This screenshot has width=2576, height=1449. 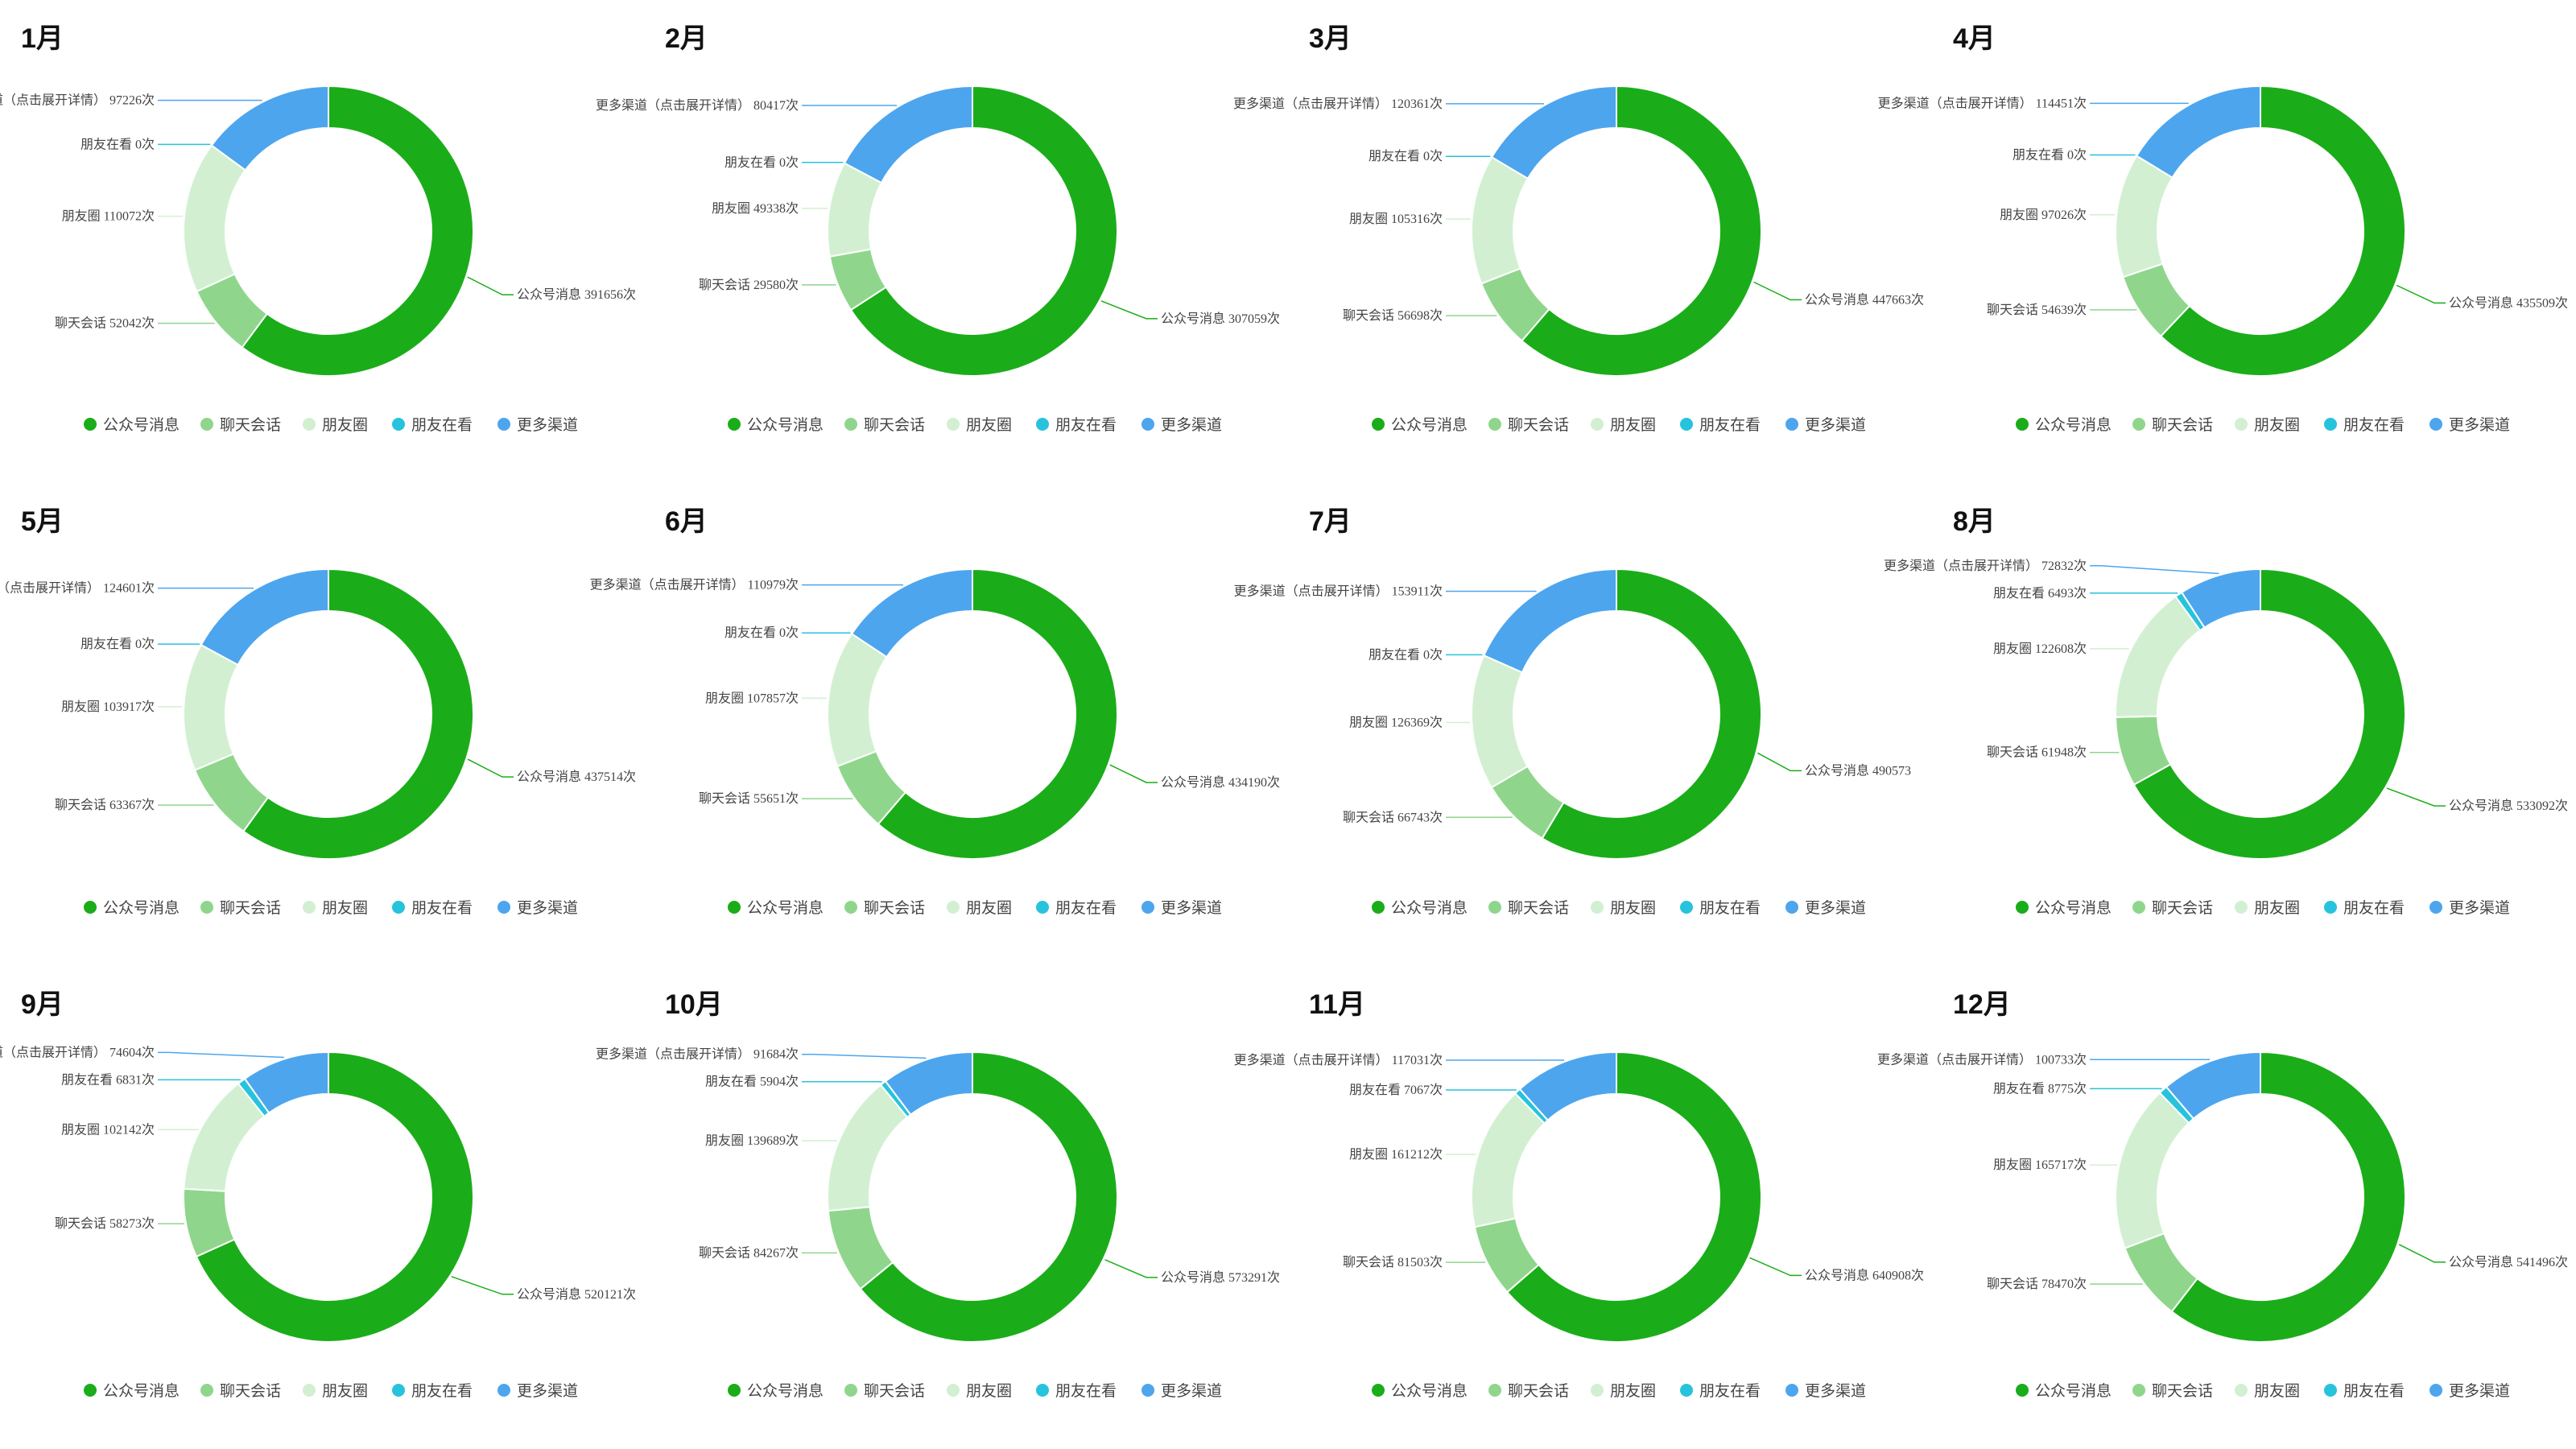 I want to click on callout-label: 聊天会话 56698次, so click(x=1393, y=315).